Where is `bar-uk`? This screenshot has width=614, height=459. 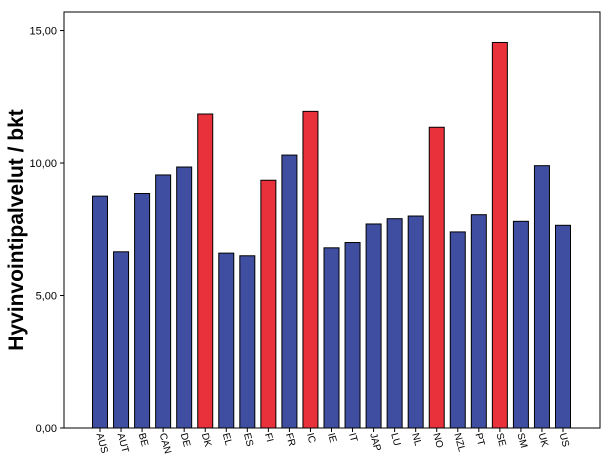
bar-uk is located at coordinates (541, 297).